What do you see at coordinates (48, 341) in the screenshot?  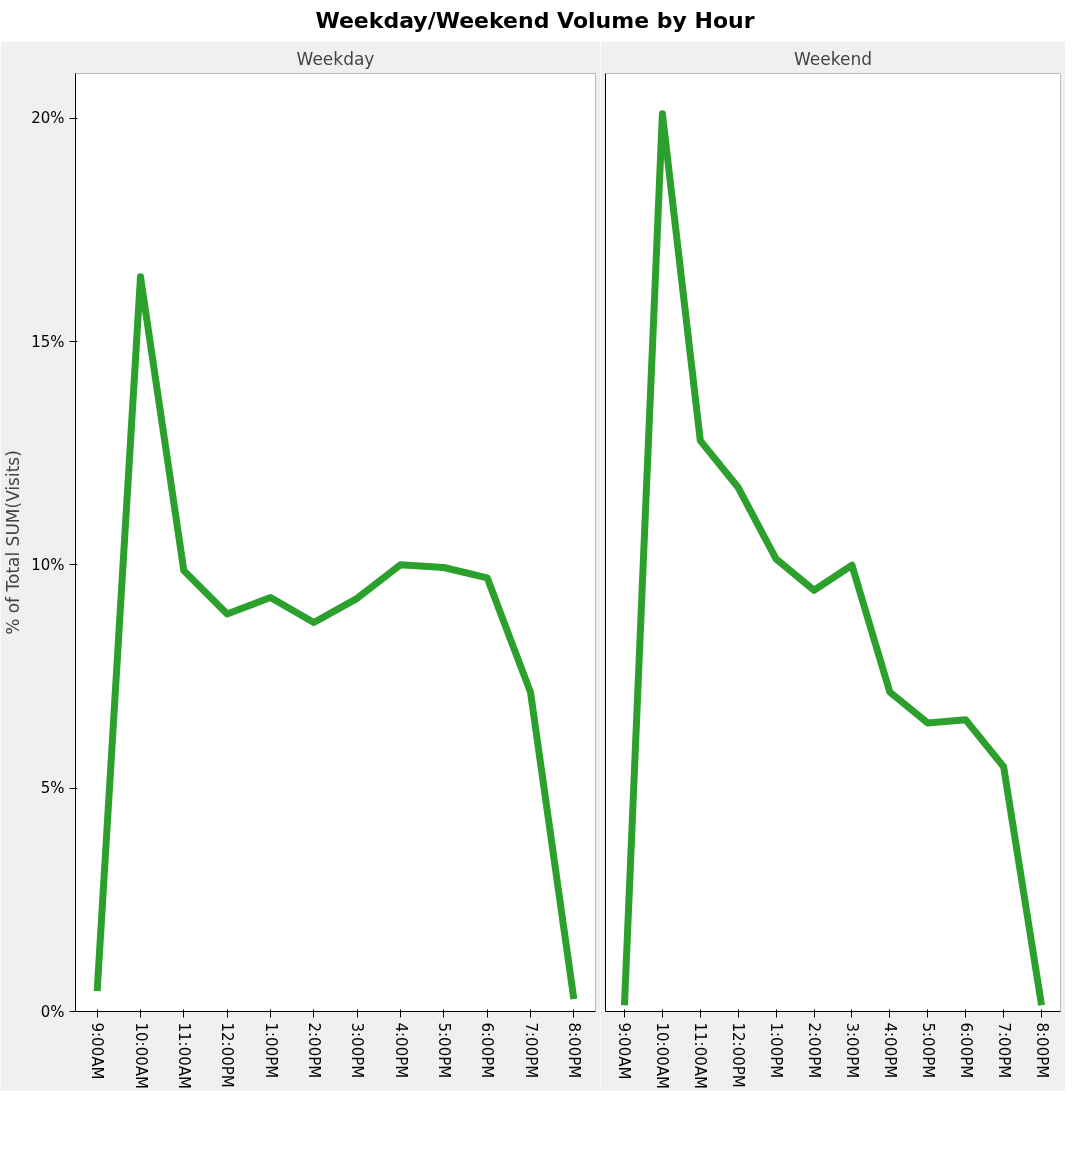 I see `y-tick-label: 15%` at bounding box center [48, 341].